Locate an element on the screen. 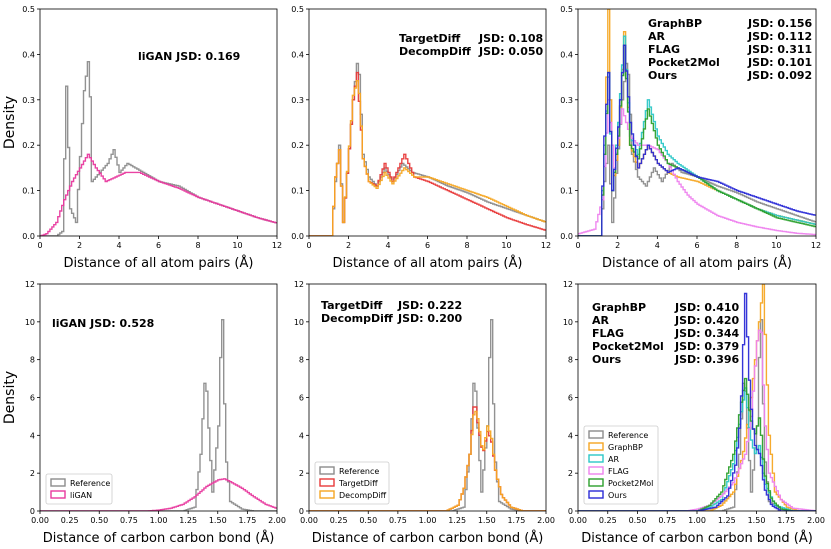 This screenshot has width=831, height=549. annotation-jsd: JSD: 0.092 is located at coordinates (779, 75).